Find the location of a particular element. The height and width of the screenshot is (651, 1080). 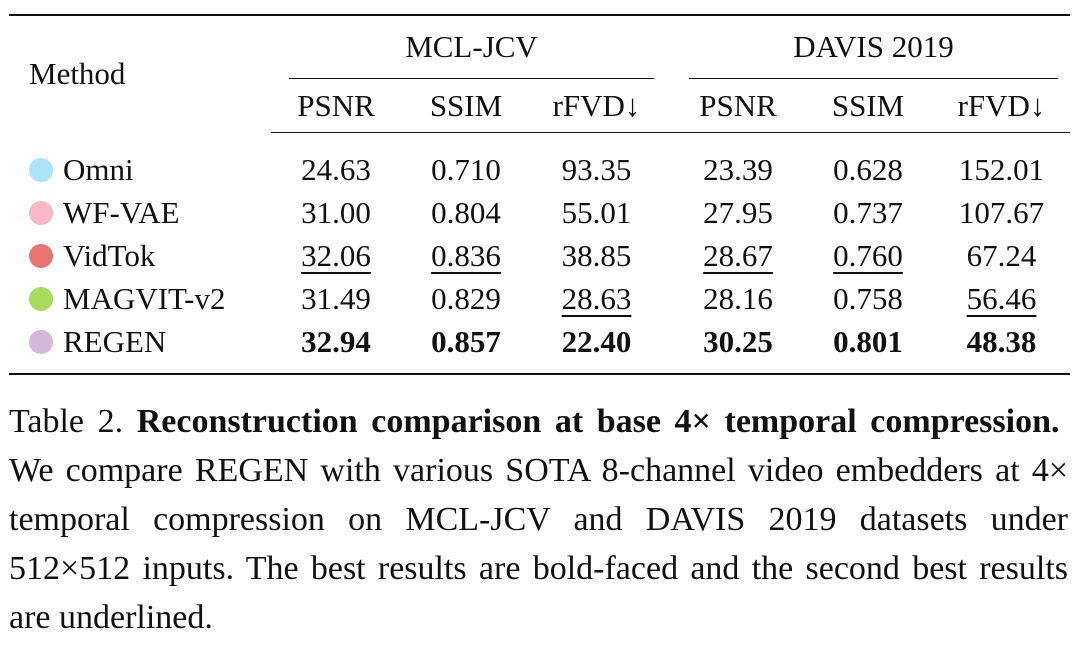

value-cell: 28.63 is located at coordinates (596, 298).